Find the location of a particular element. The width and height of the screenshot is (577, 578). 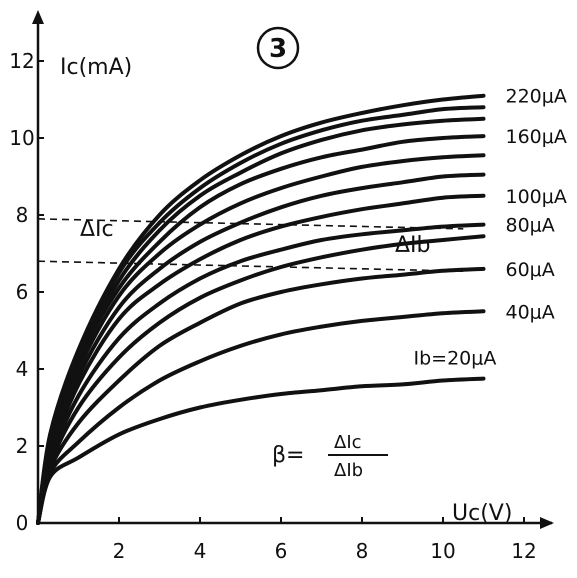

series-label: 40μA is located at coordinates (530, 312).